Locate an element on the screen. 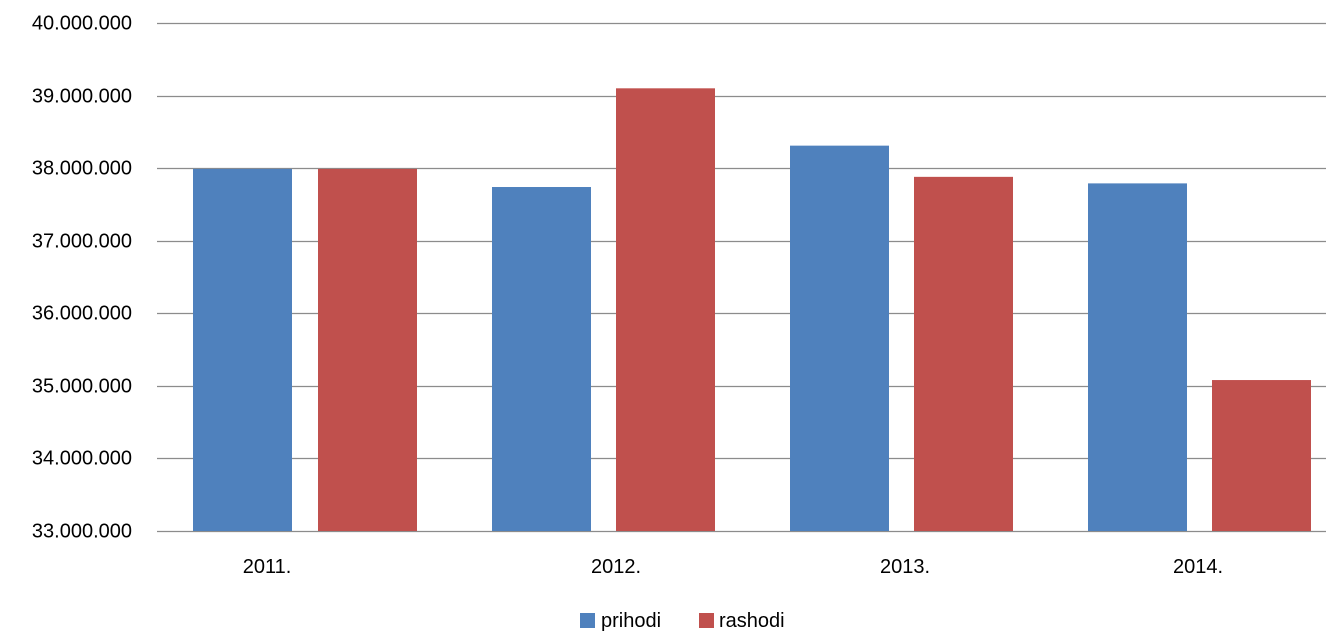  x-axis-ticks: 2011. 2012. 2013. 2014. is located at coordinates (733, 567).